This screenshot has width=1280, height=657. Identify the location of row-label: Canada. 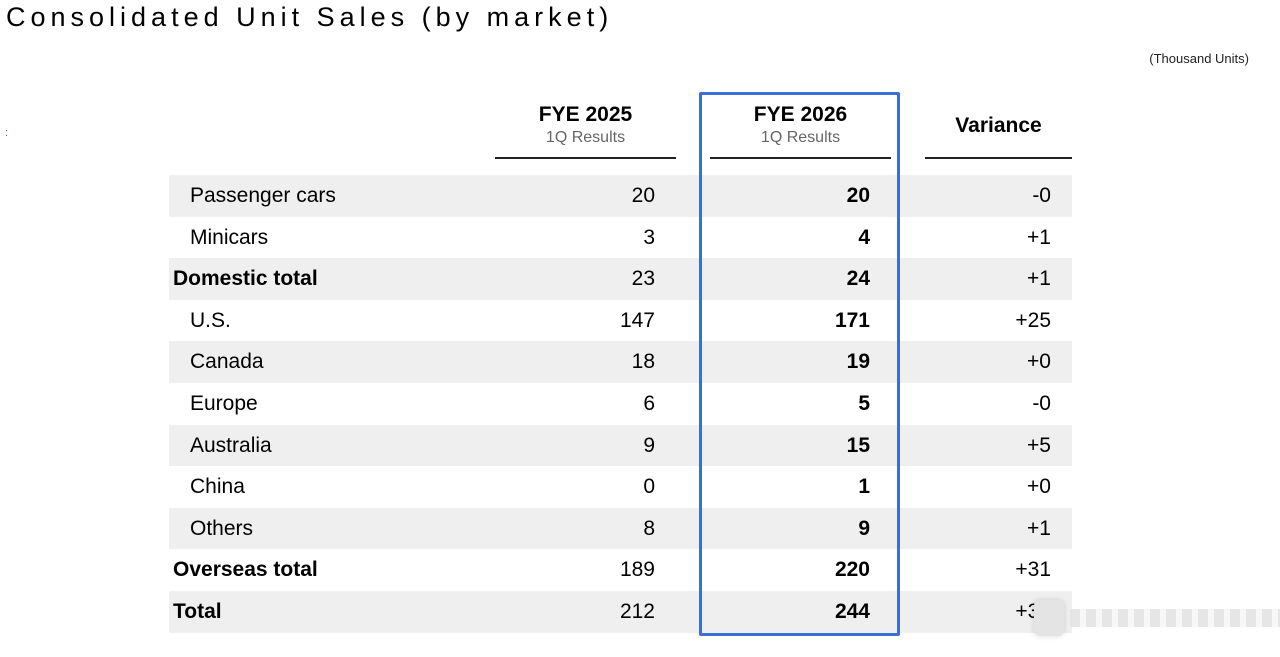
(227, 362).